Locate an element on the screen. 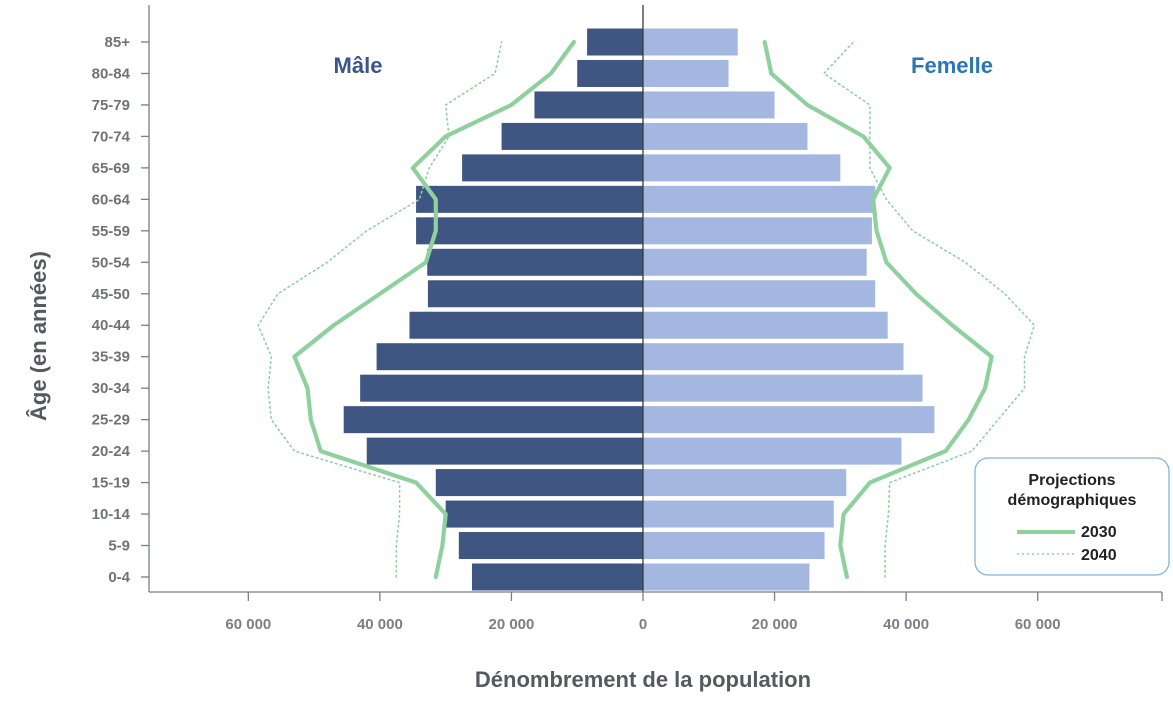  y-tick-label-85+: 85+ is located at coordinates (118, 42).